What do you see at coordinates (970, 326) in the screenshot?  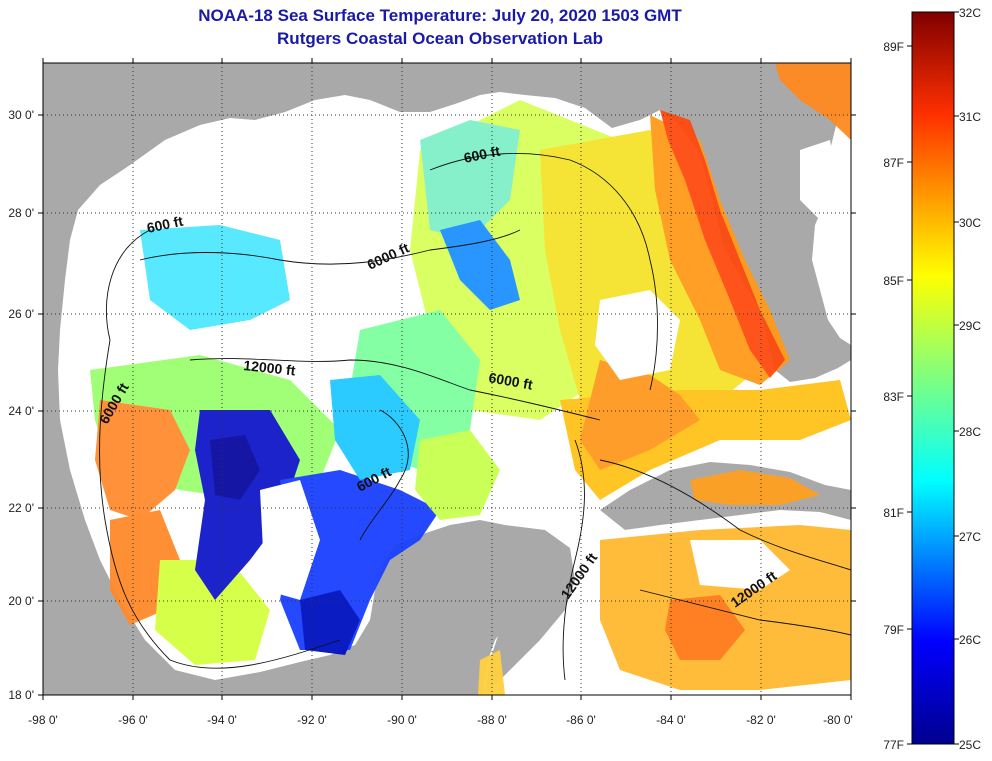 I see `colorbar-celsius-label: 29C` at bounding box center [970, 326].